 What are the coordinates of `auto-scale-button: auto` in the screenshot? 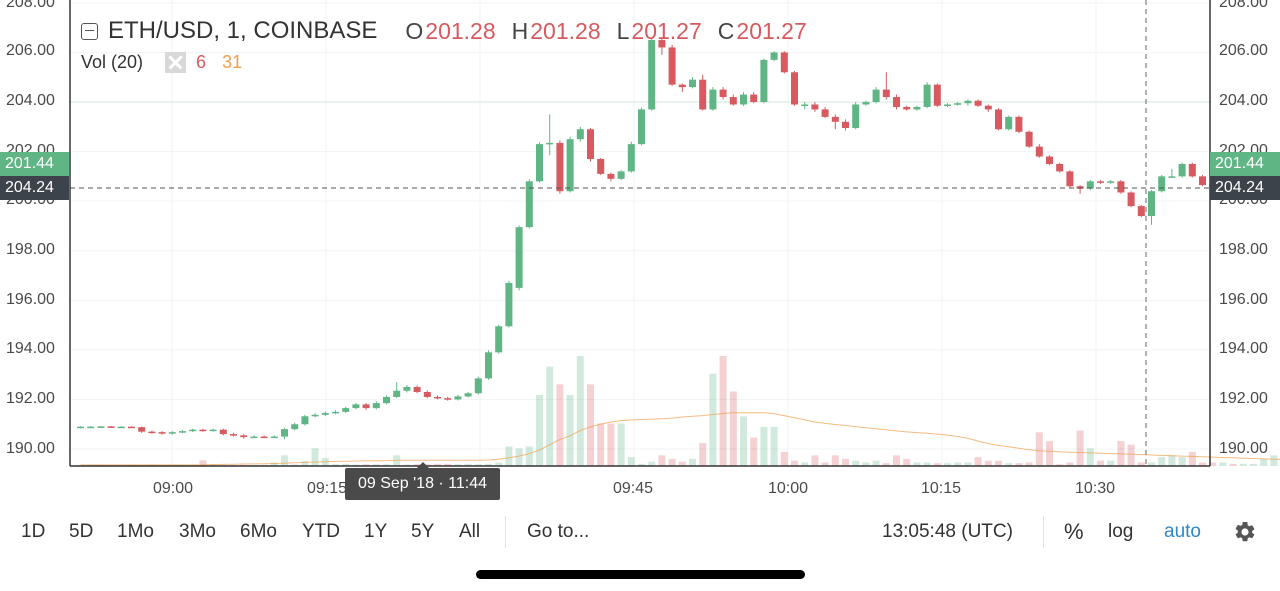 It's located at (1182, 531).